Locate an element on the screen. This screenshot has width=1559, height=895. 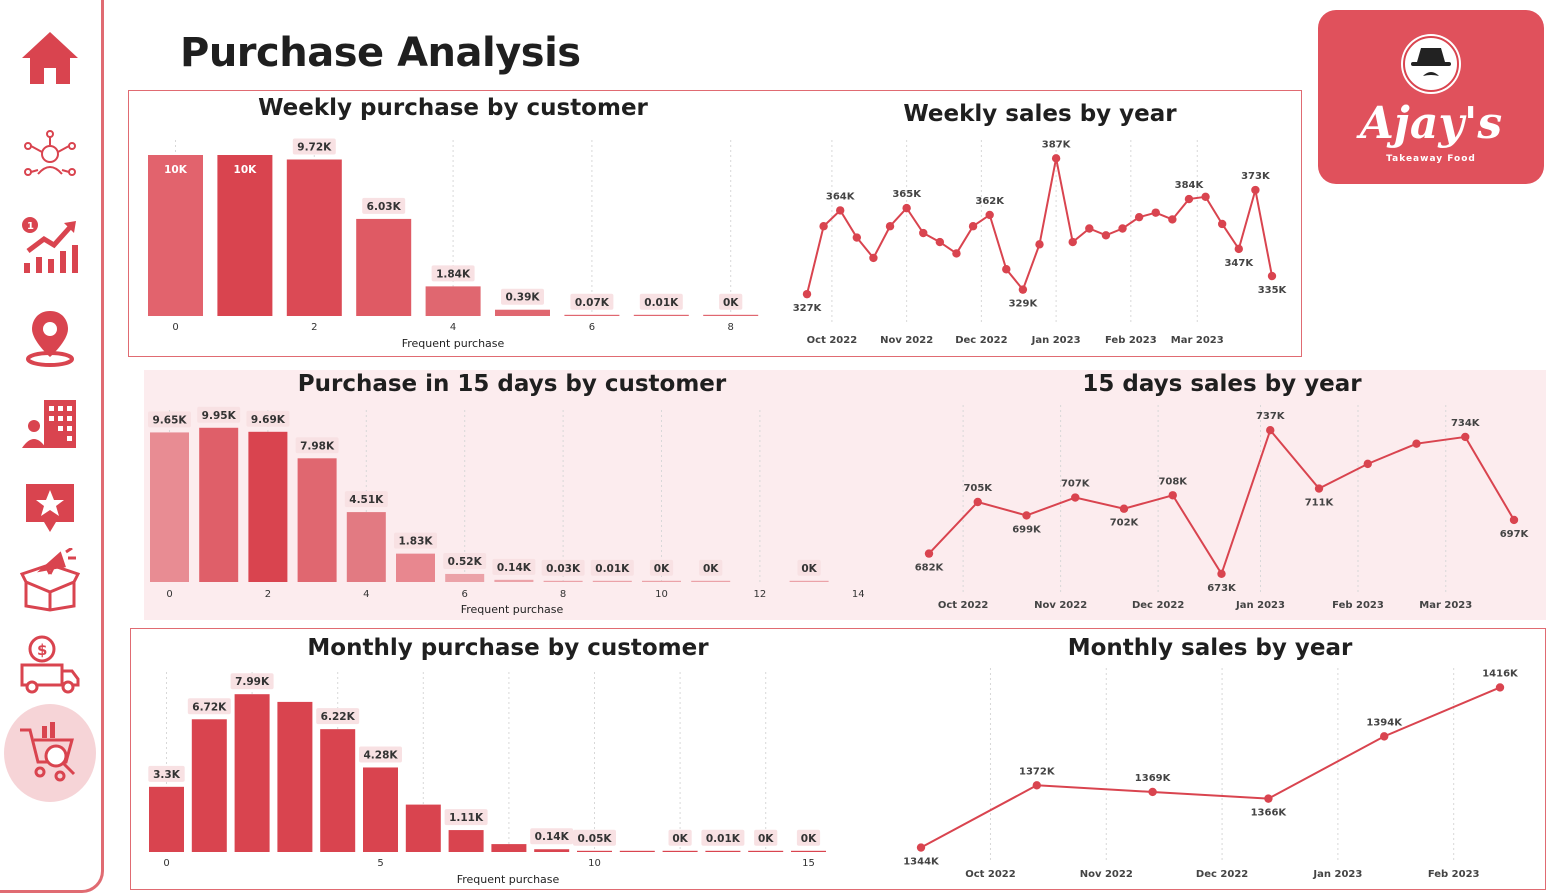
sidebar-item-rating is located at coordinates (50, 508).